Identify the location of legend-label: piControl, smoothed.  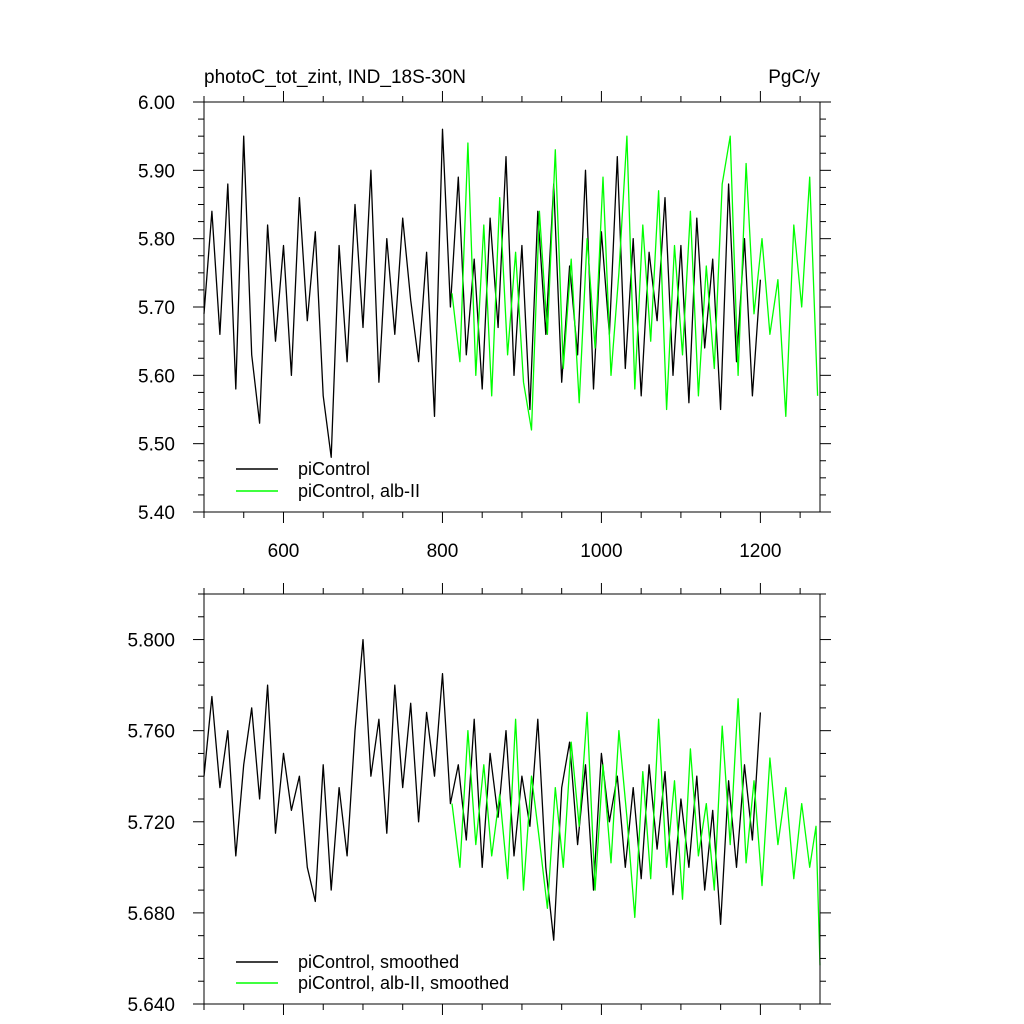
(378, 962).